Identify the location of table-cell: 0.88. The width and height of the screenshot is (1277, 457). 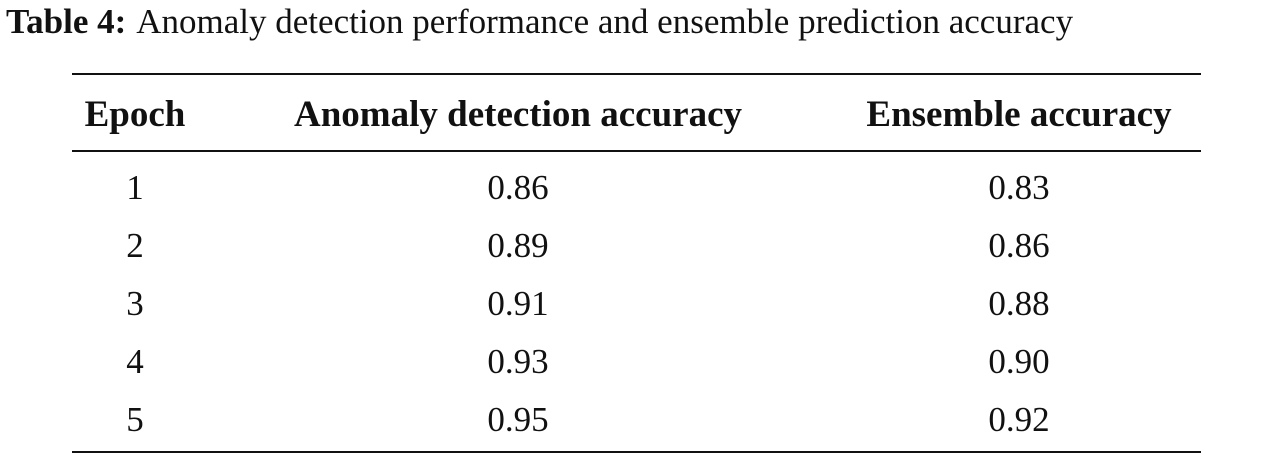
(1019, 303).